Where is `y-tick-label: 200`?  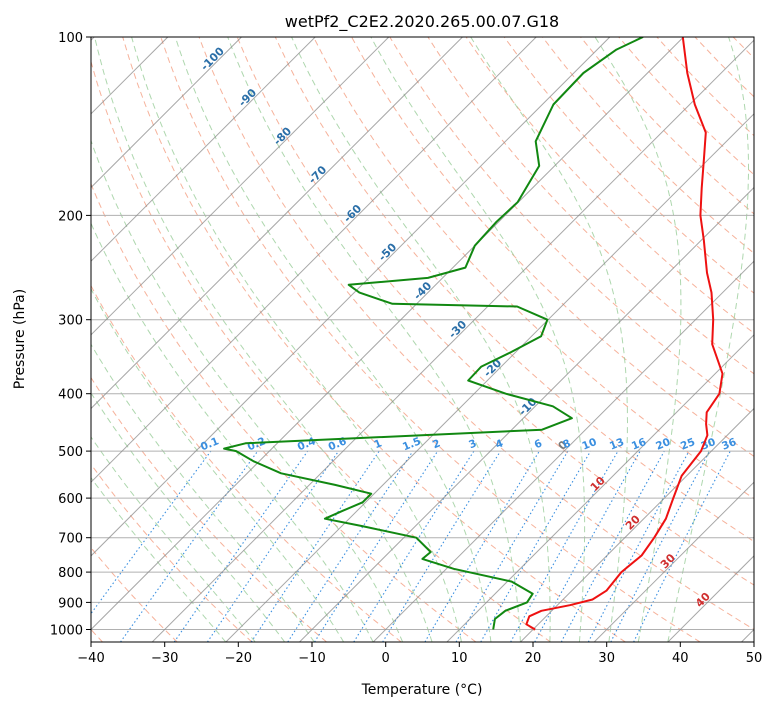 y-tick-label: 200 is located at coordinates (70, 216).